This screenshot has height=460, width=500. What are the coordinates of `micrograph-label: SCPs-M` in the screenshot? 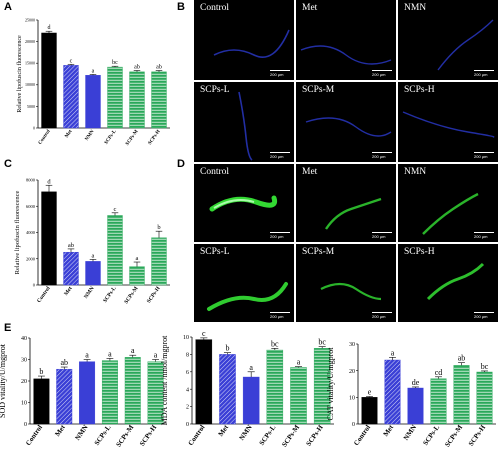 It's located at (318, 90).